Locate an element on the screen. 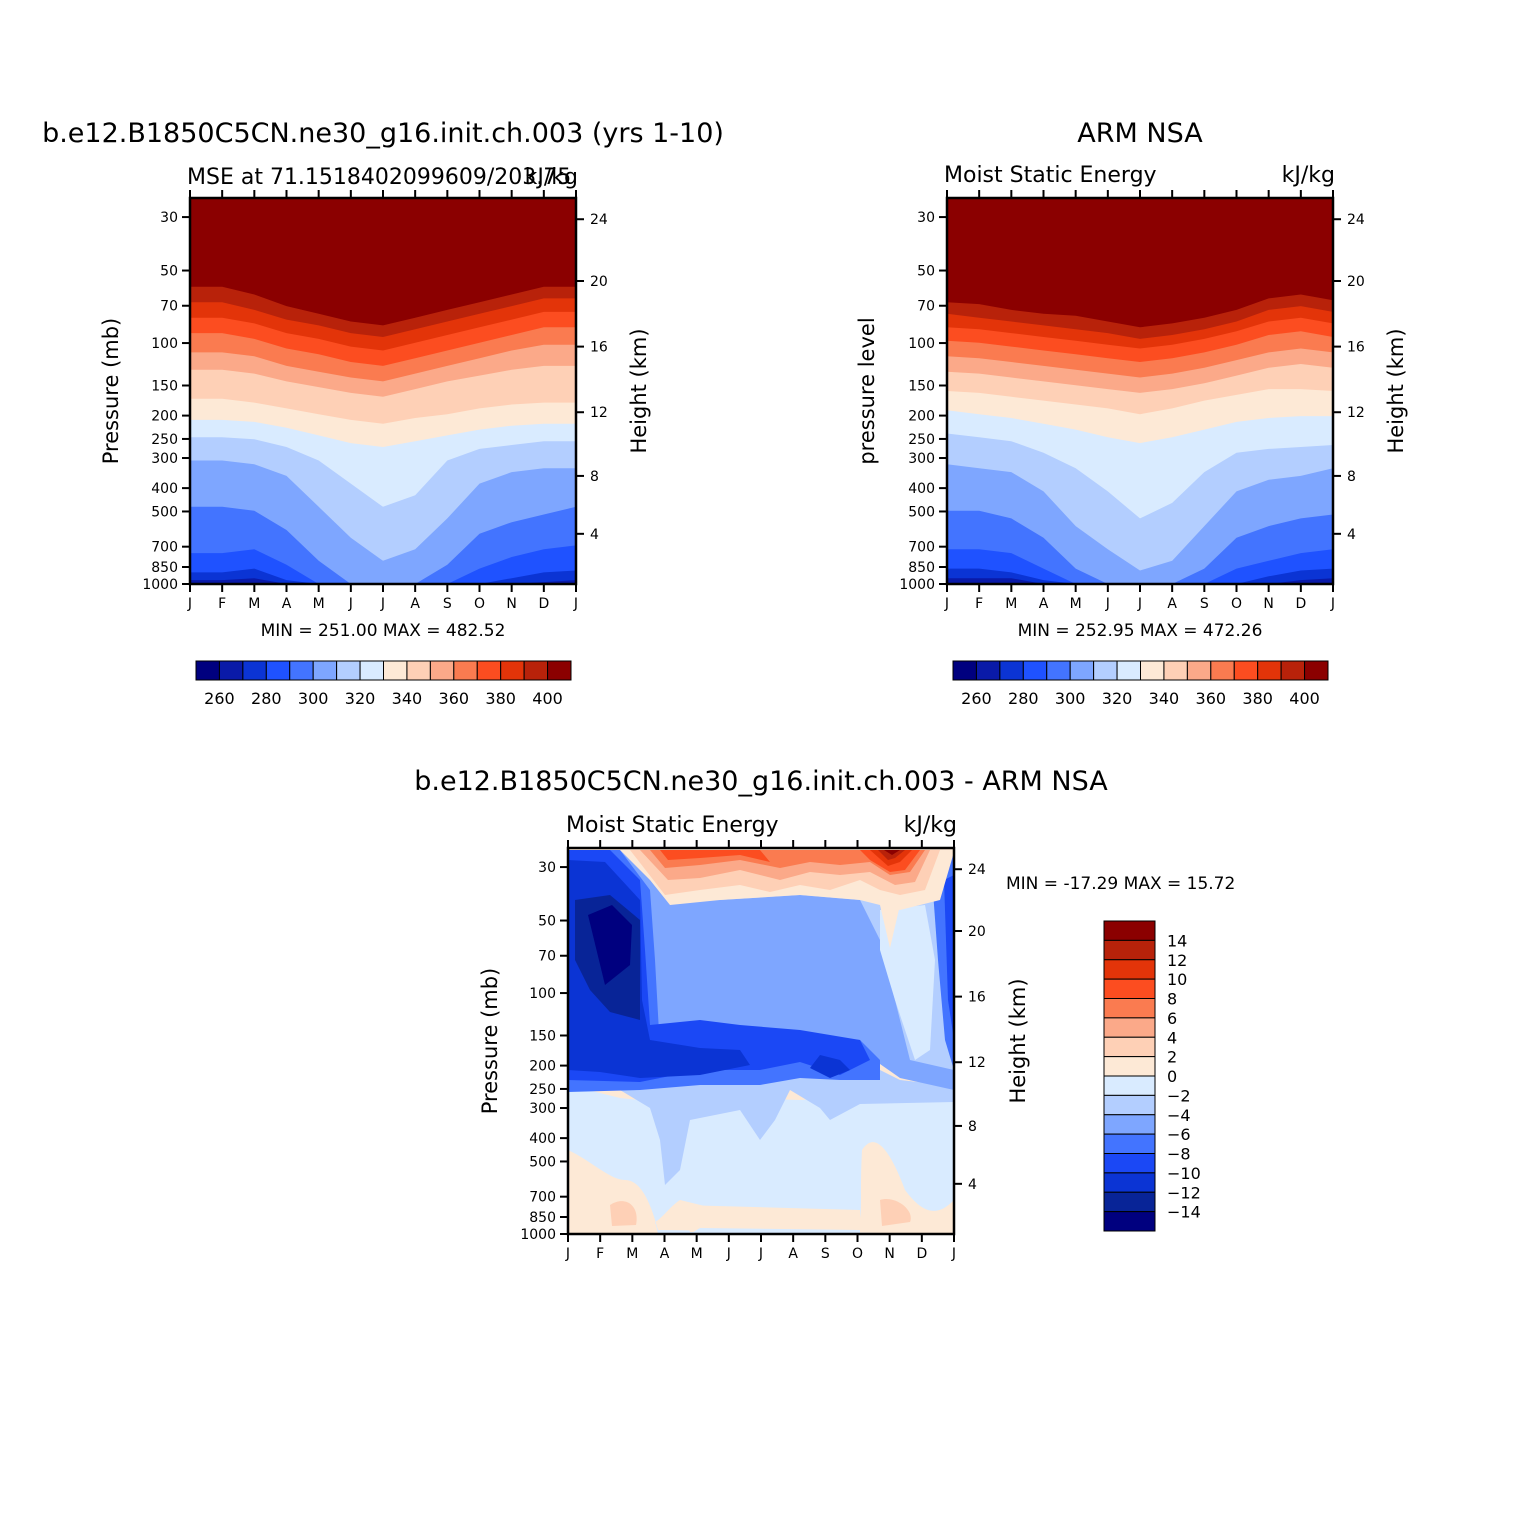 The width and height of the screenshot is (1524, 1524). colorbar-label: 12 is located at coordinates (1177, 960).